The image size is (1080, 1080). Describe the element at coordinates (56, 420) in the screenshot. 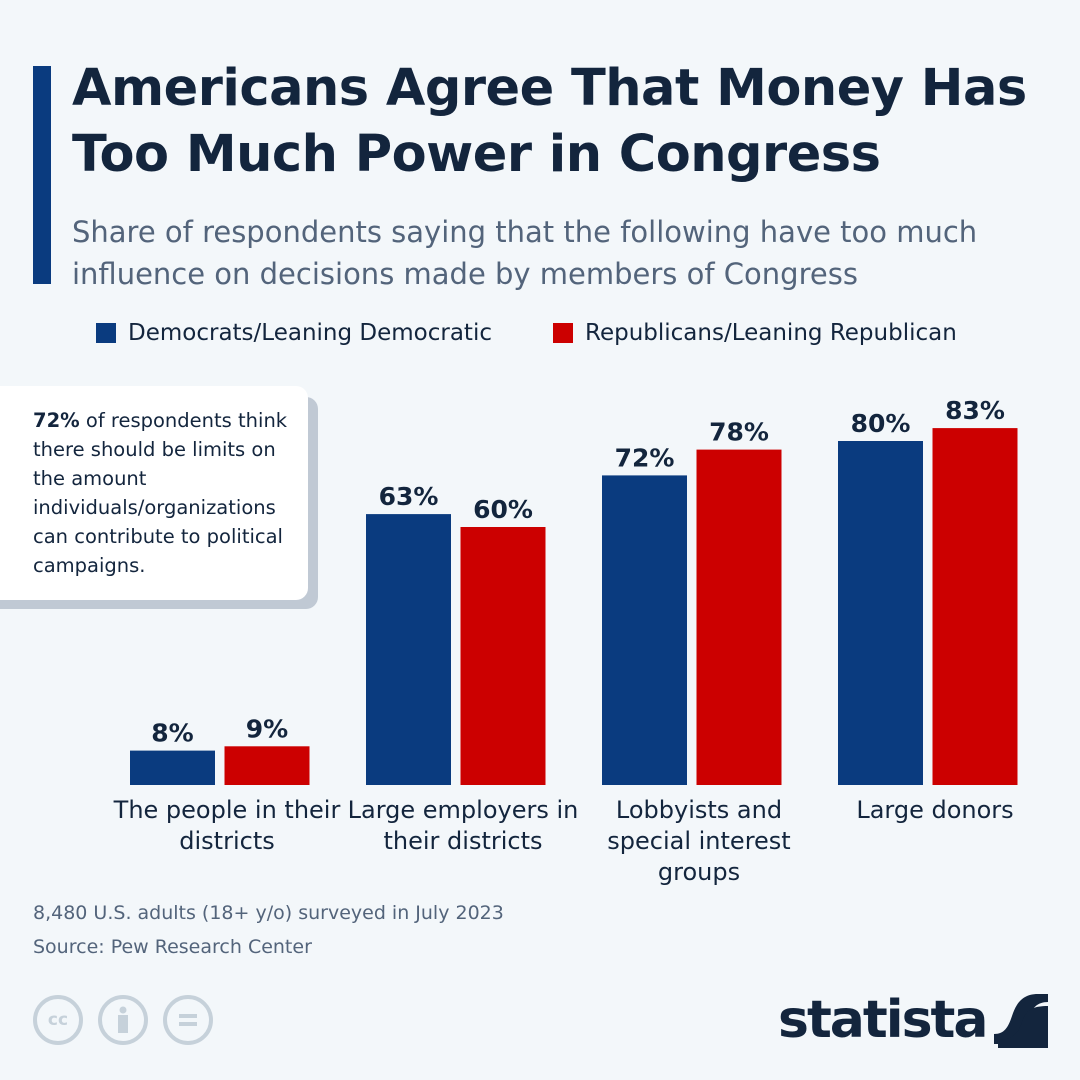

I see `annotation-highlight: 72%` at that location.